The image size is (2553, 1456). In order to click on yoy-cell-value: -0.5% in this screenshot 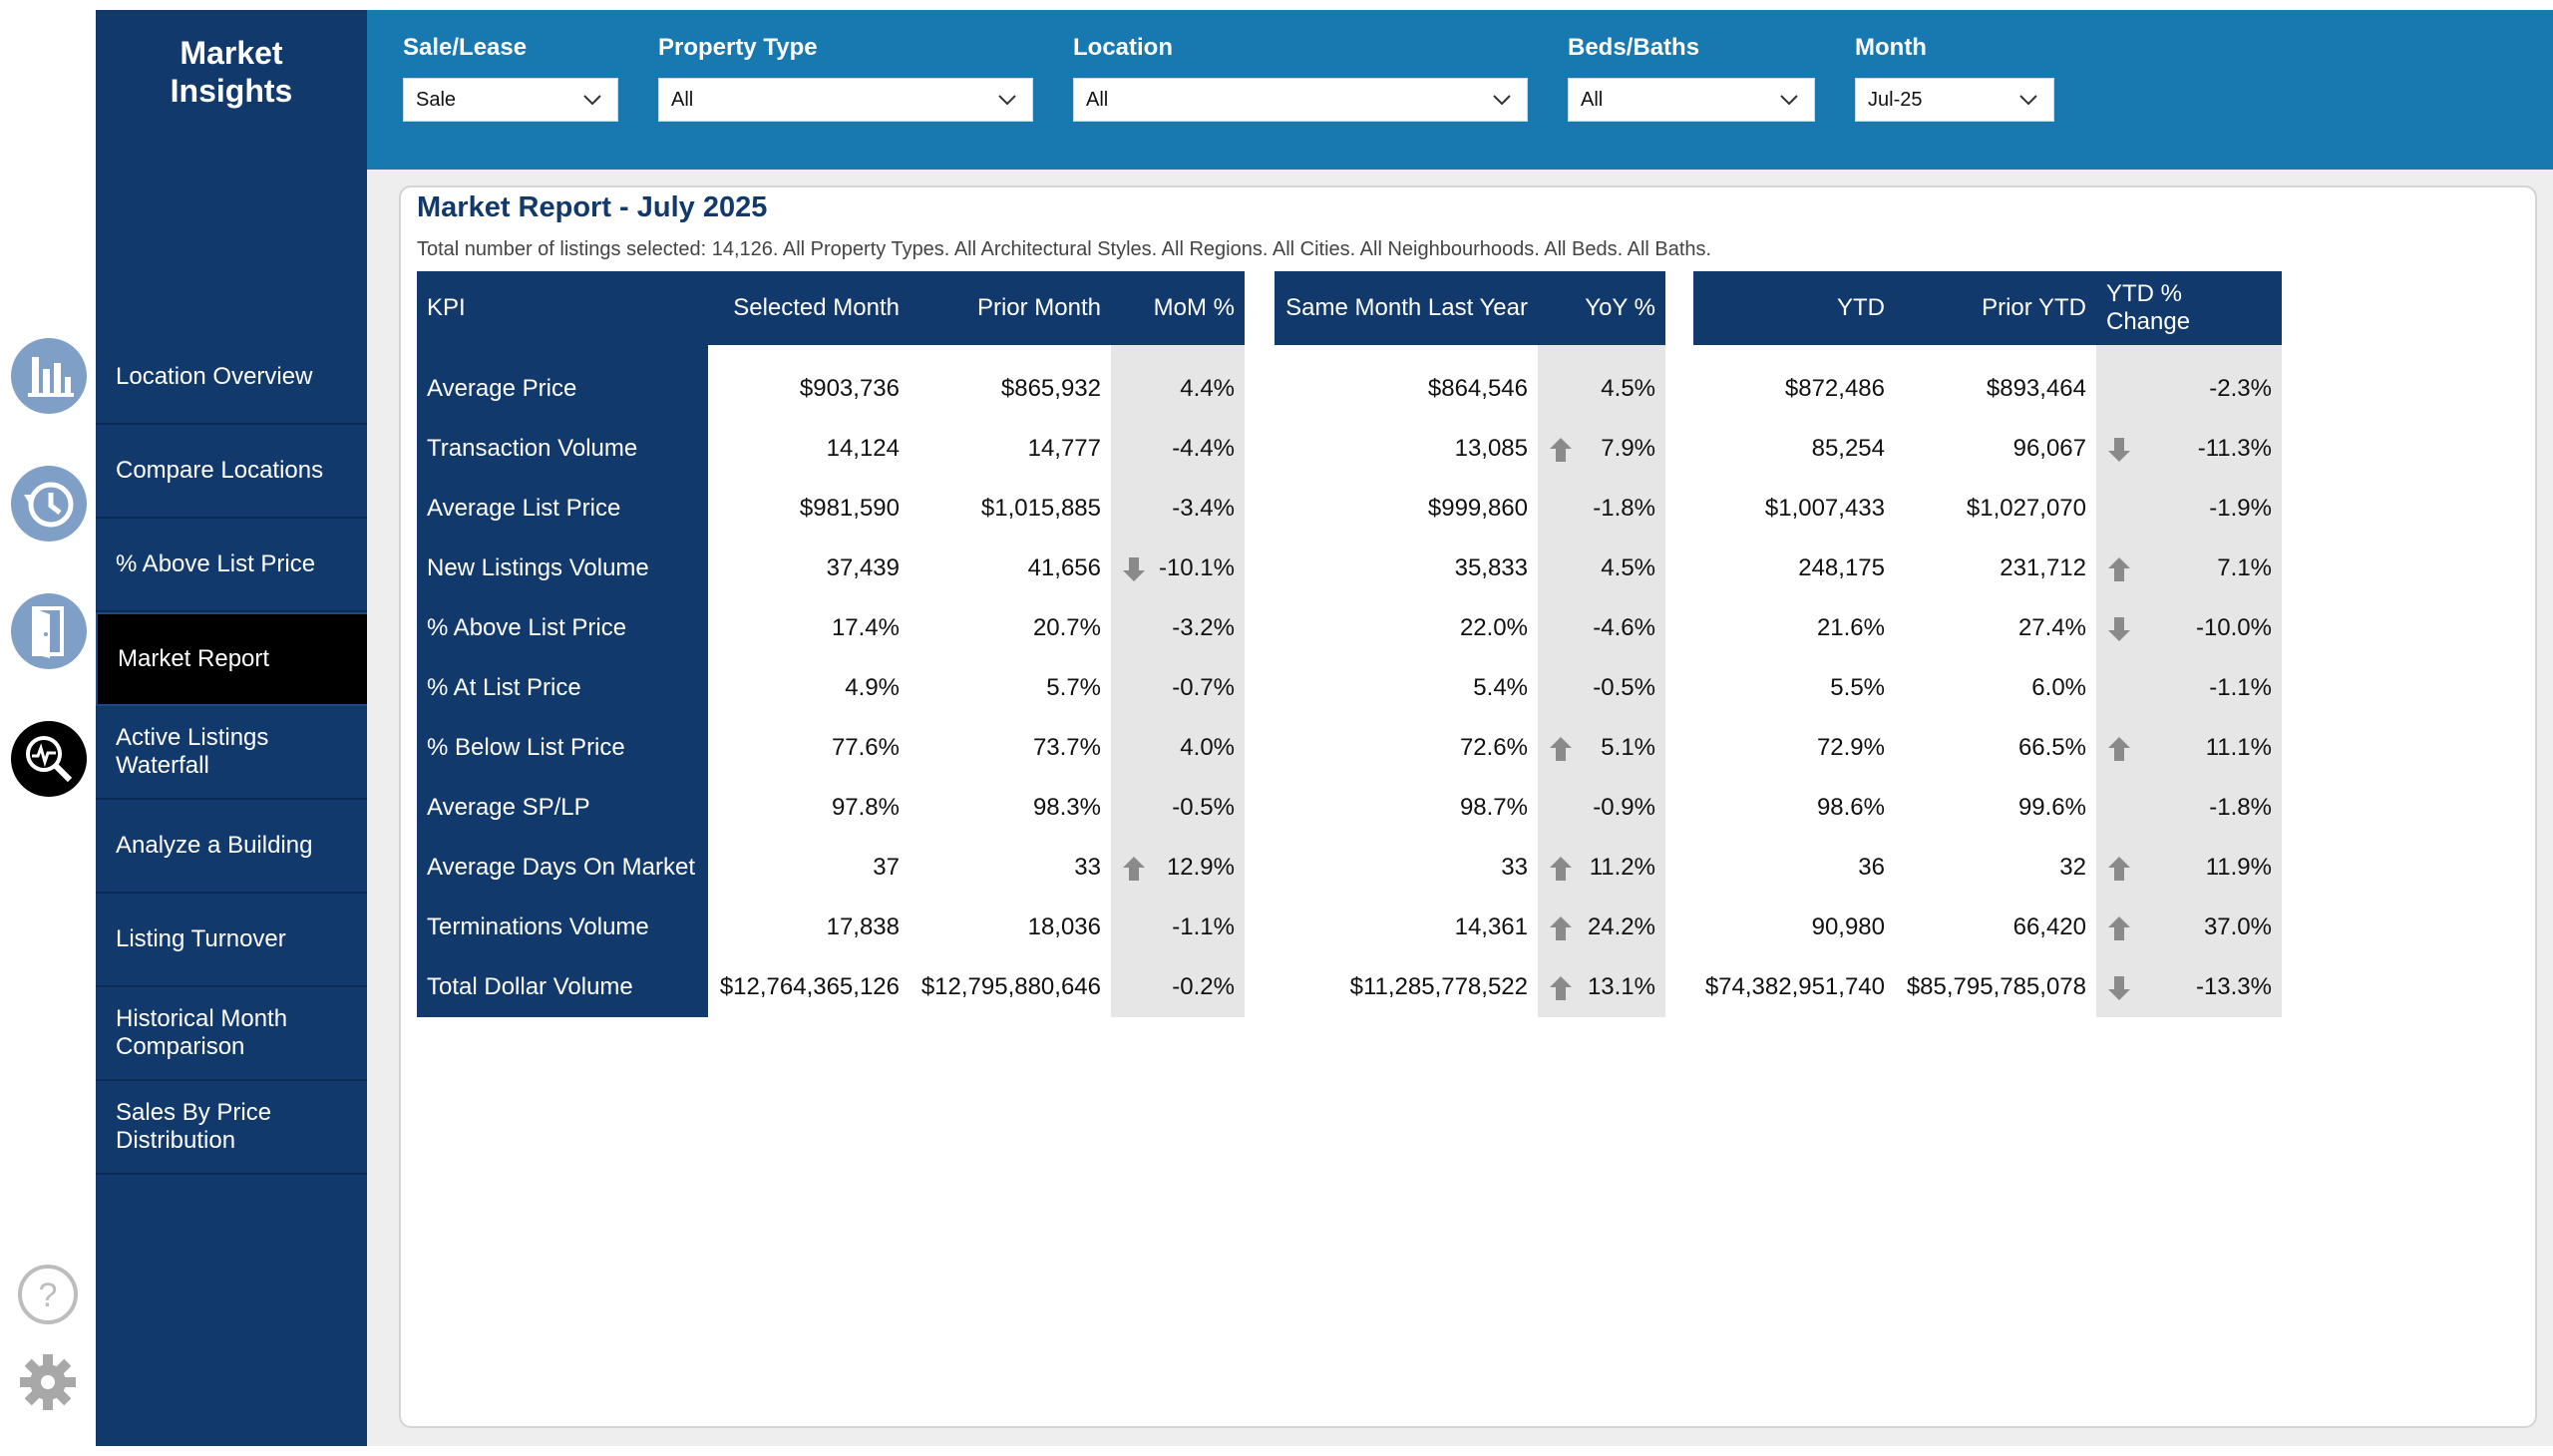, I will do `click(1624, 687)`.